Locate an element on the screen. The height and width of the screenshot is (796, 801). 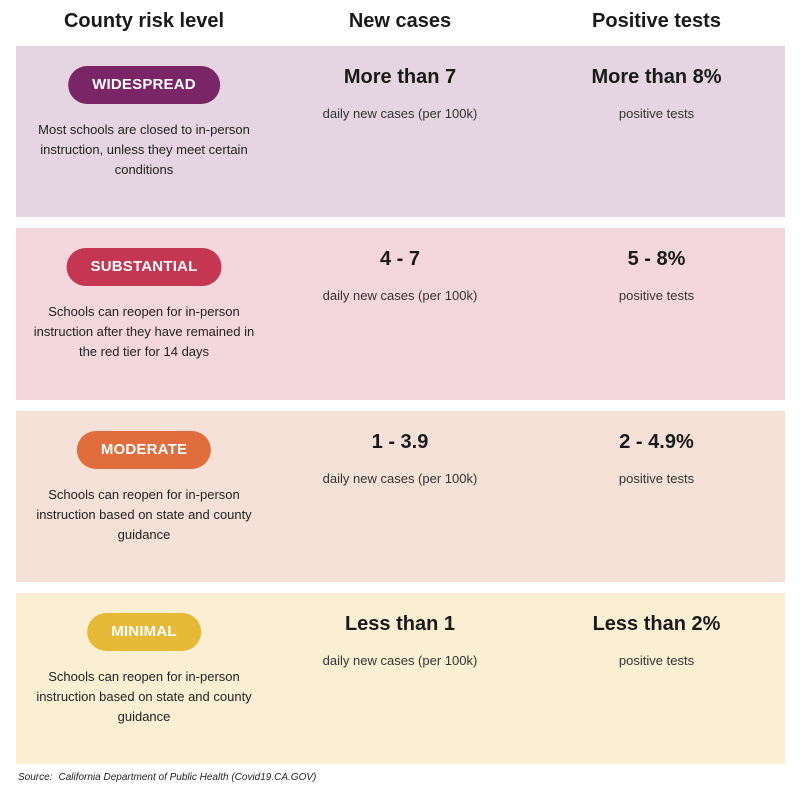
new-cases-cell: 1 - 3.9 daily new cases (per 100k) is located at coordinates (400, 496).